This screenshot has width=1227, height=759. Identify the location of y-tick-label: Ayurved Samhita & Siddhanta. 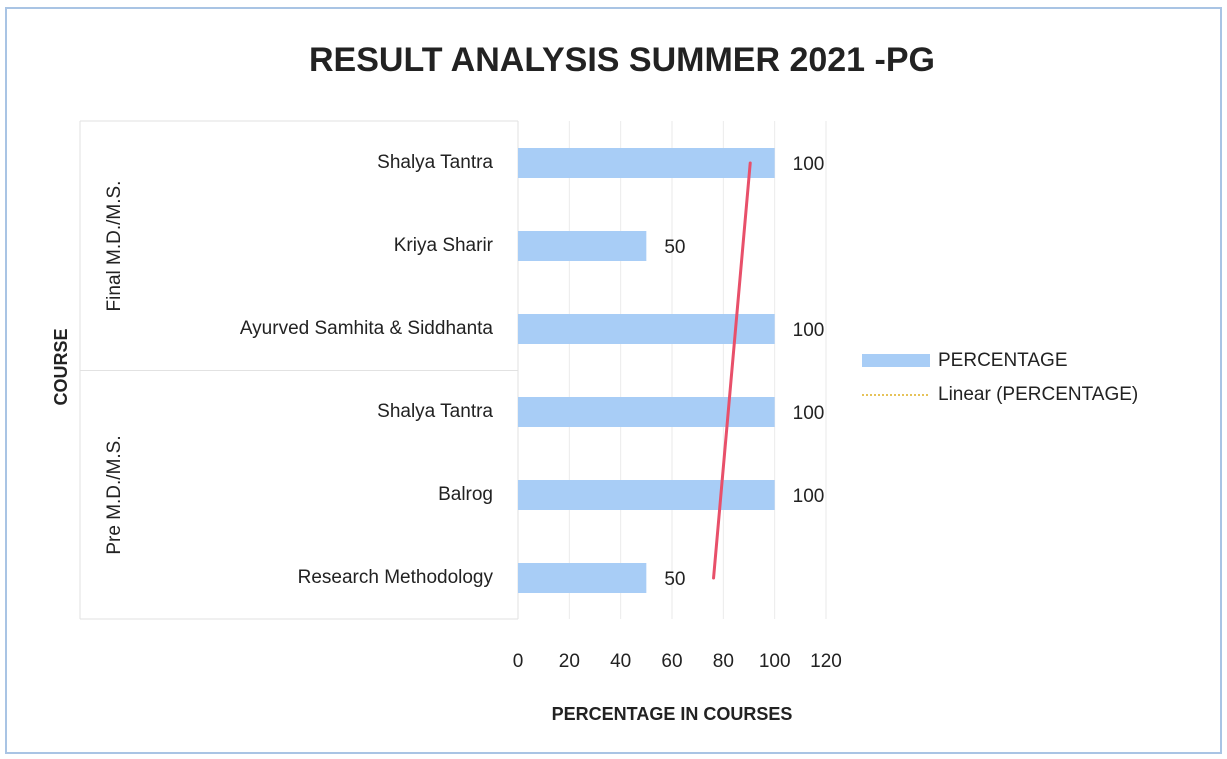
(367, 328).